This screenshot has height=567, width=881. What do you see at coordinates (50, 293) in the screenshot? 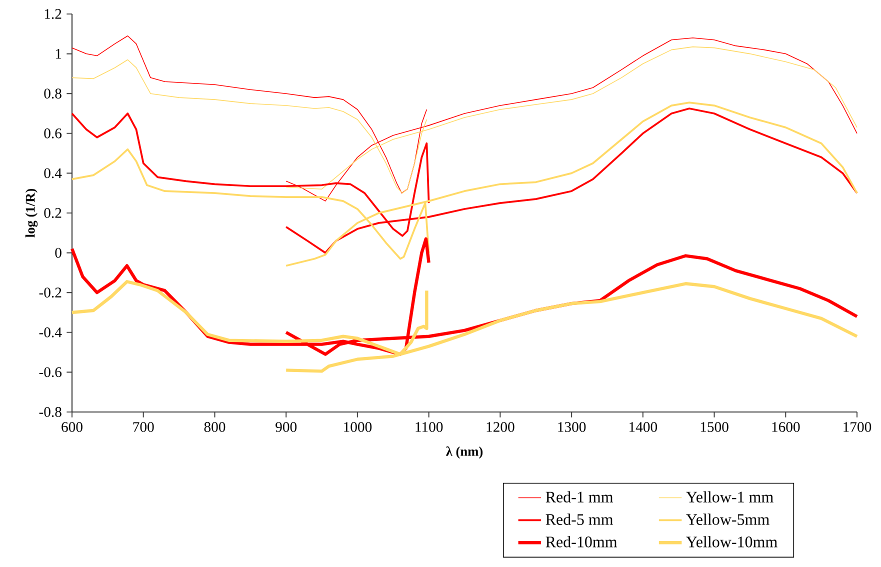
I see `y-tick-label: -0.2` at bounding box center [50, 293].